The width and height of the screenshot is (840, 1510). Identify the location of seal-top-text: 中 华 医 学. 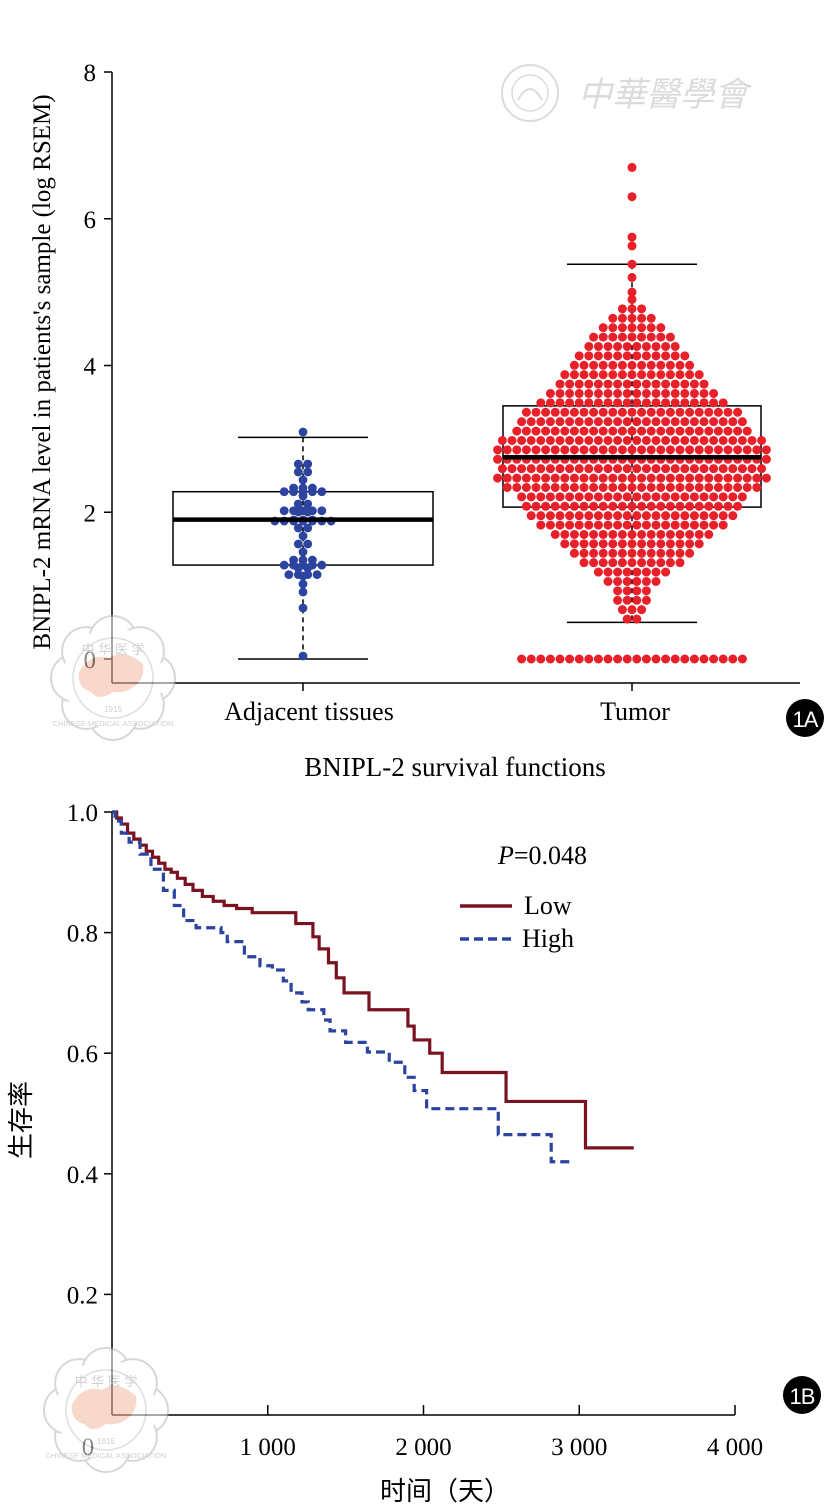
(106, 1381).